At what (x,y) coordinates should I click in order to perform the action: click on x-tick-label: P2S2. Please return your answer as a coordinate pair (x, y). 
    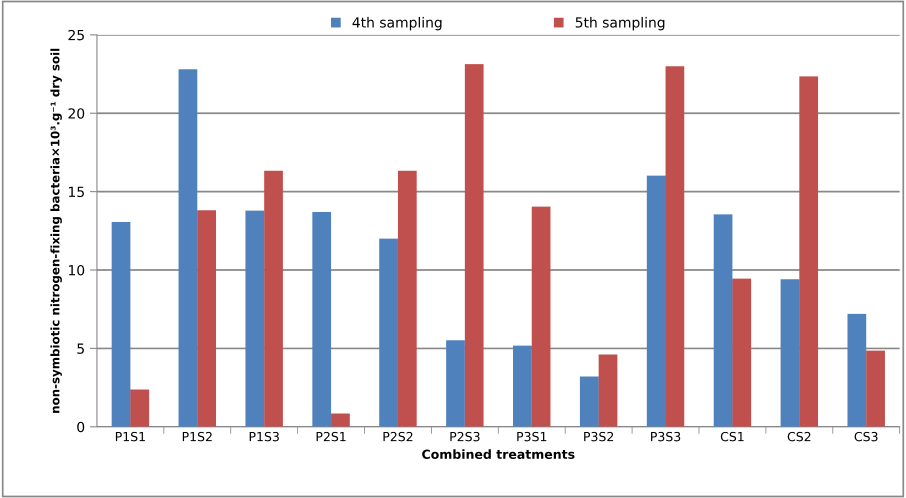
    Looking at the image, I should click on (398, 437).